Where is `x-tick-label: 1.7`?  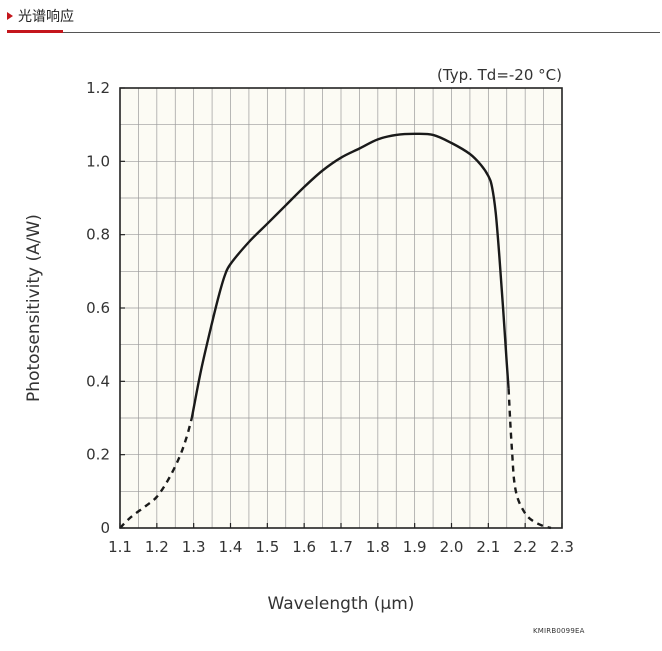 x-tick-label: 1.7 is located at coordinates (341, 547).